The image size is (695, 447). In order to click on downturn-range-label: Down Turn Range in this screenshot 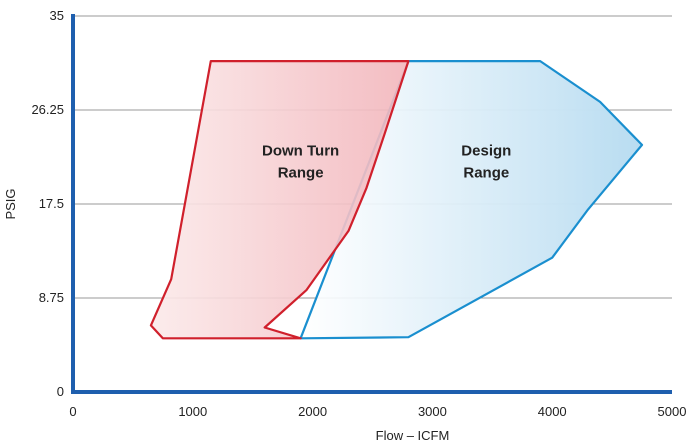, I will do `click(300, 162)`.